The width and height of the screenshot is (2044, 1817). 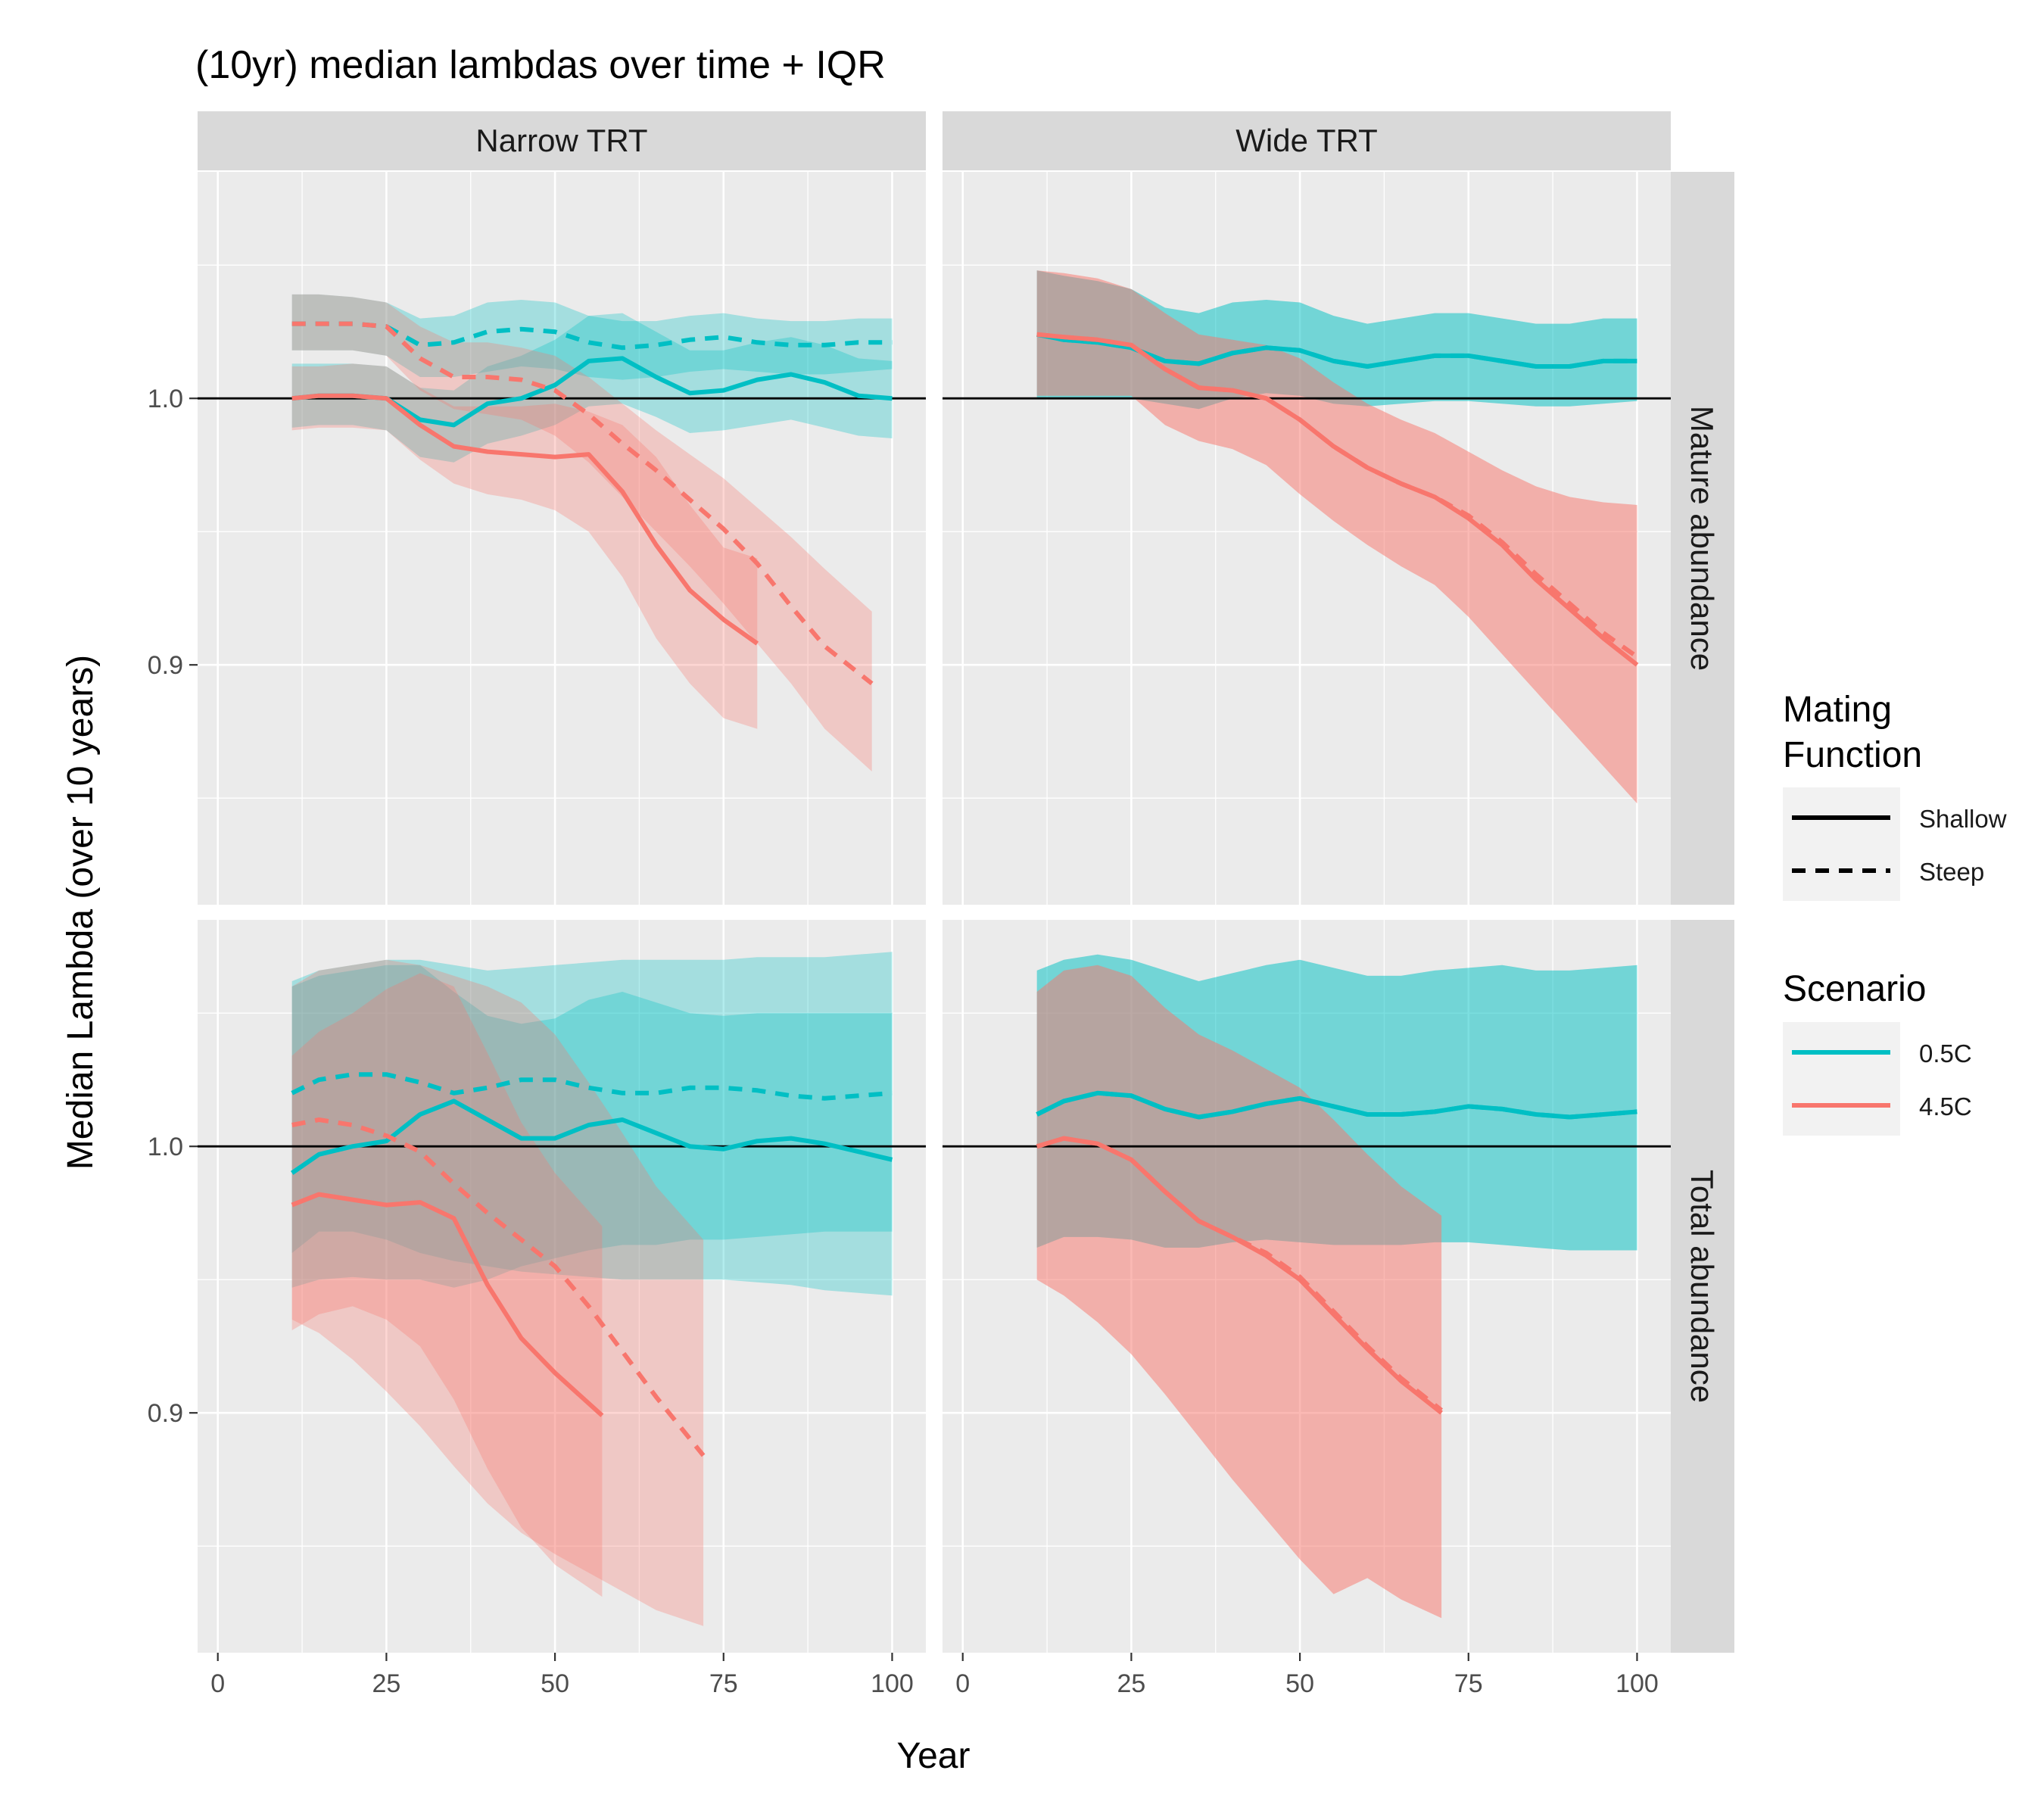 I want to click on strip-narrow-trt-label: Narrow TRT, so click(x=561, y=140).